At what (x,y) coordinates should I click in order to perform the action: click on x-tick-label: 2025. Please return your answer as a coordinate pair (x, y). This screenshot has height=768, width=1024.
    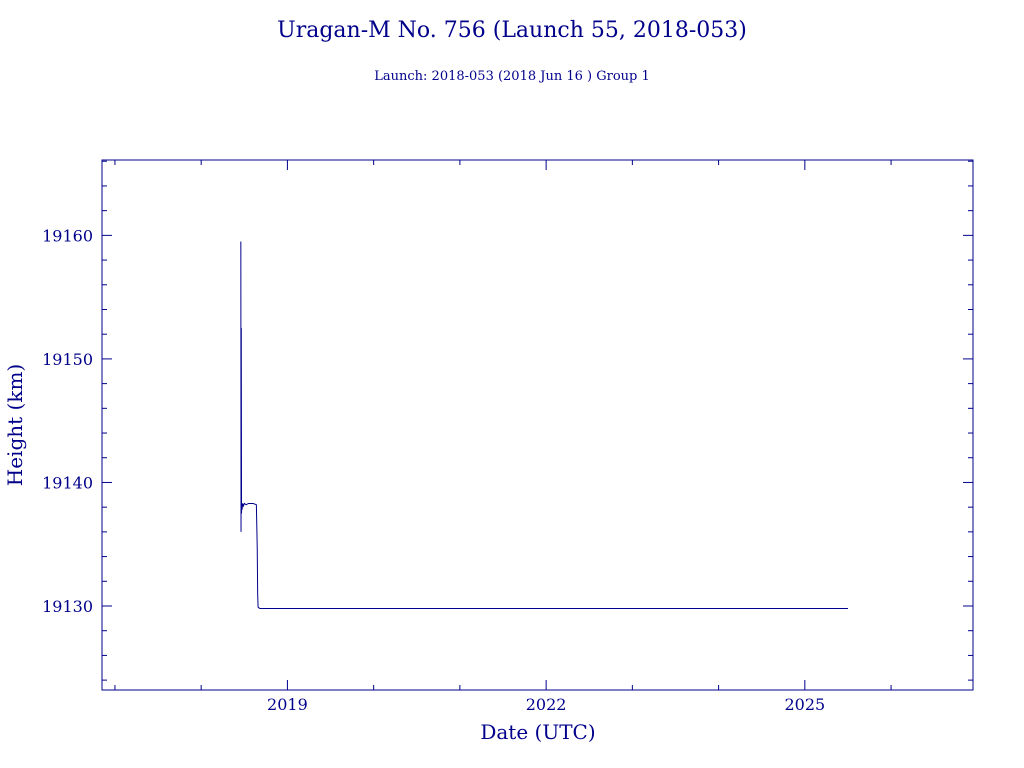
    Looking at the image, I should click on (804, 704).